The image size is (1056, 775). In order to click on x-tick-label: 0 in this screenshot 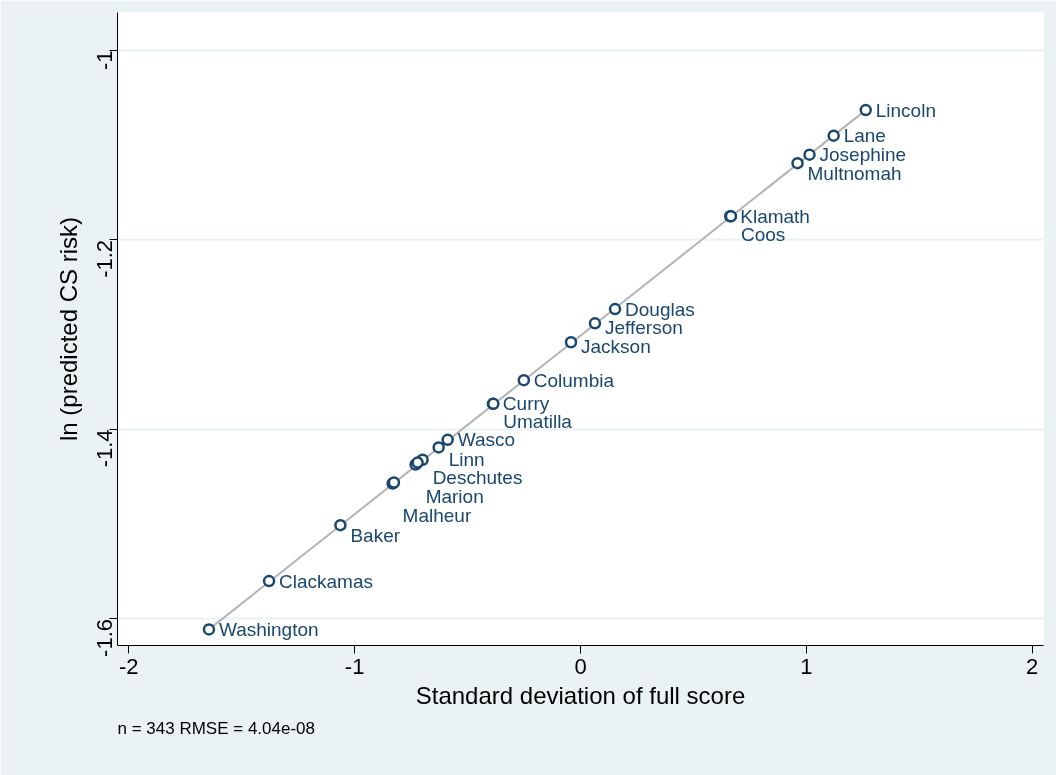, I will do `click(580, 666)`.